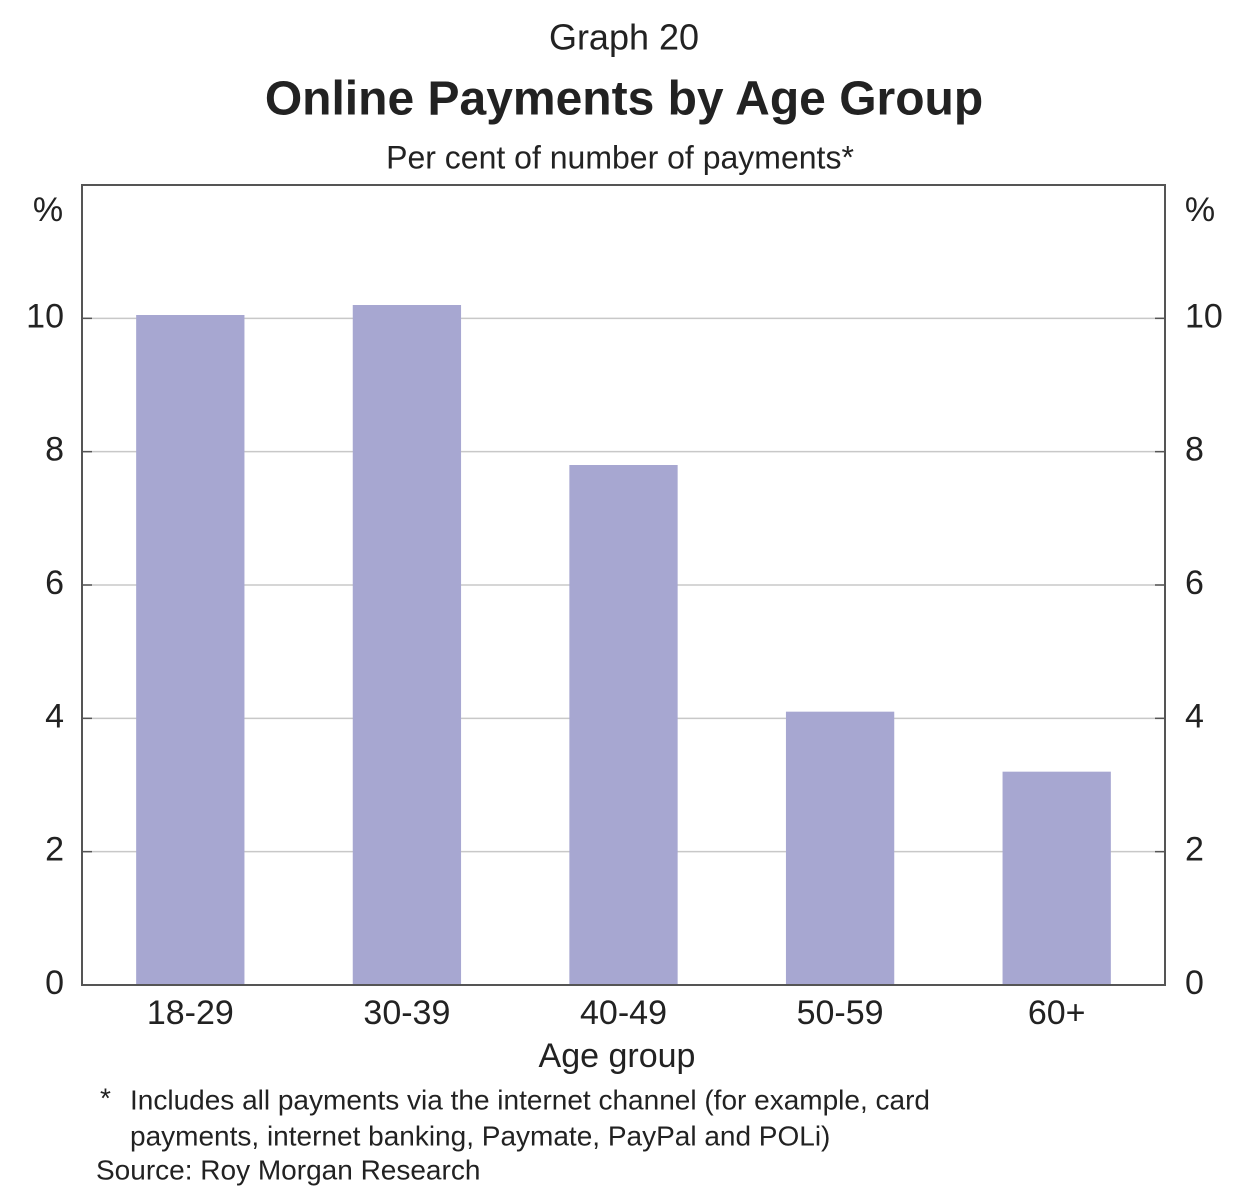  I want to click on y-tick-label: 0, so click(54, 983).